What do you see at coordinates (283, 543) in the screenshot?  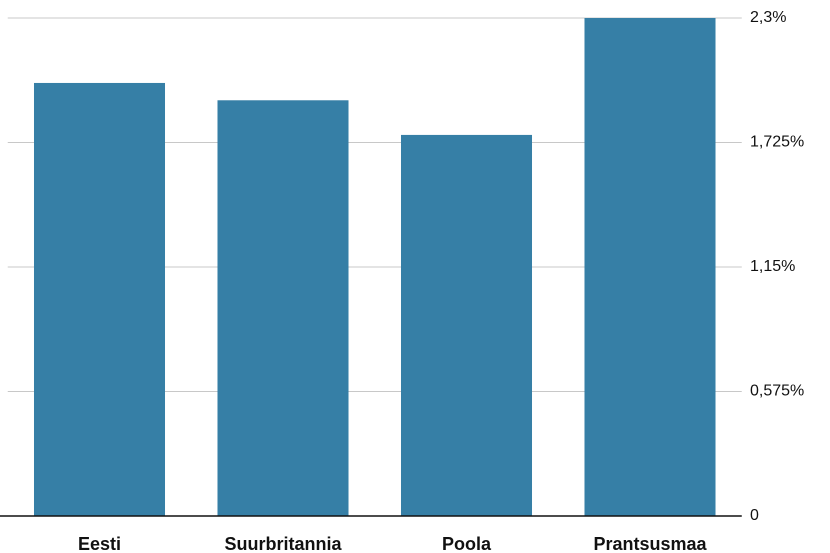 I see `x-tick-label: Suurbritannia` at bounding box center [283, 543].